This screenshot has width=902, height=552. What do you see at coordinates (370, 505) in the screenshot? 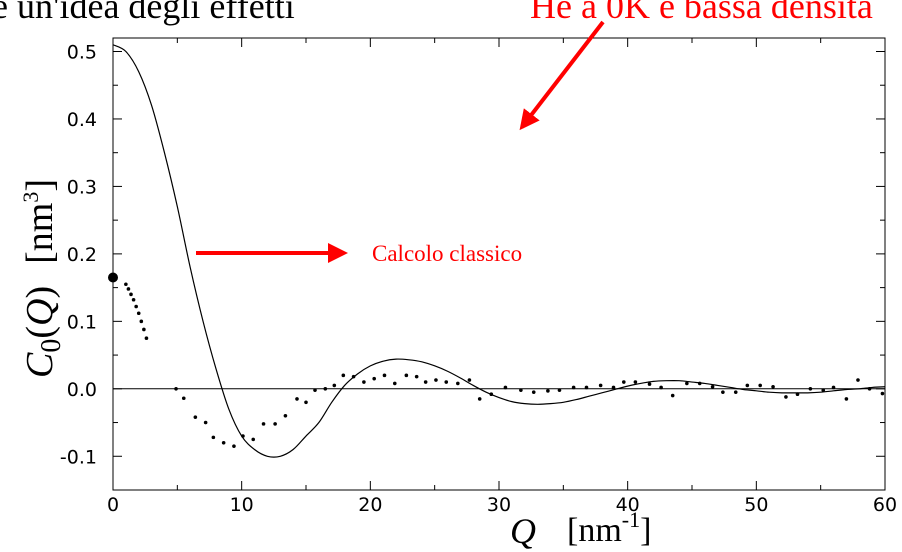
I see `x-tick-label: 20` at bounding box center [370, 505].